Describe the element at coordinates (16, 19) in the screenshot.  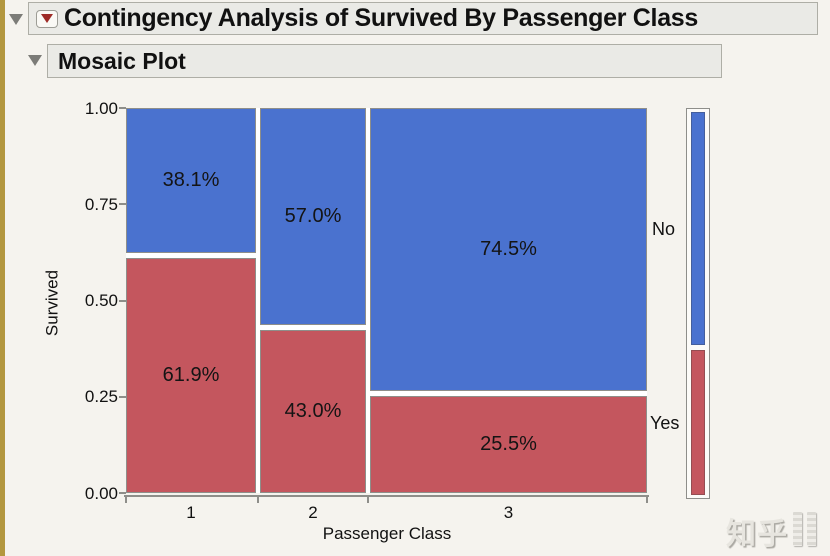
I see `report-disclosure-icon` at that location.